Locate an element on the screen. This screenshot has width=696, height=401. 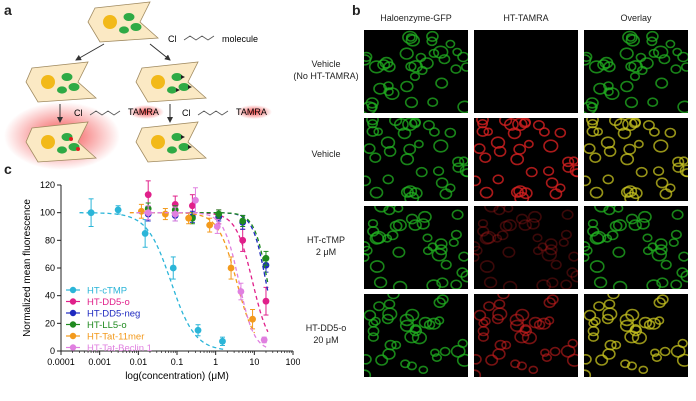
y-tick-label: 120 is located at coordinates (47, 185).